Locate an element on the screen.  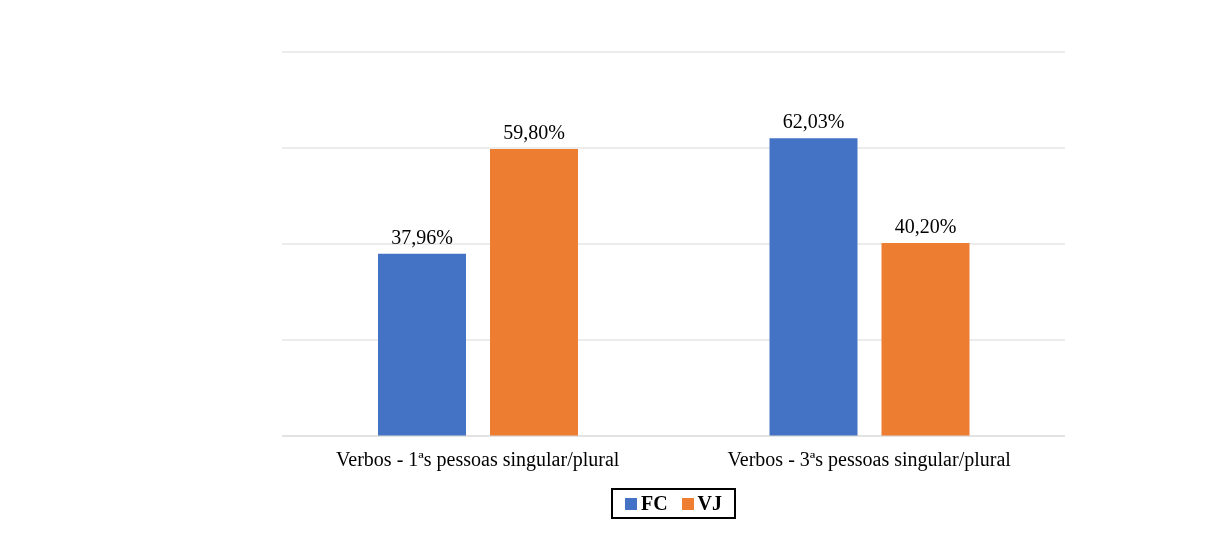
data-label: 62,03% is located at coordinates (813, 121).